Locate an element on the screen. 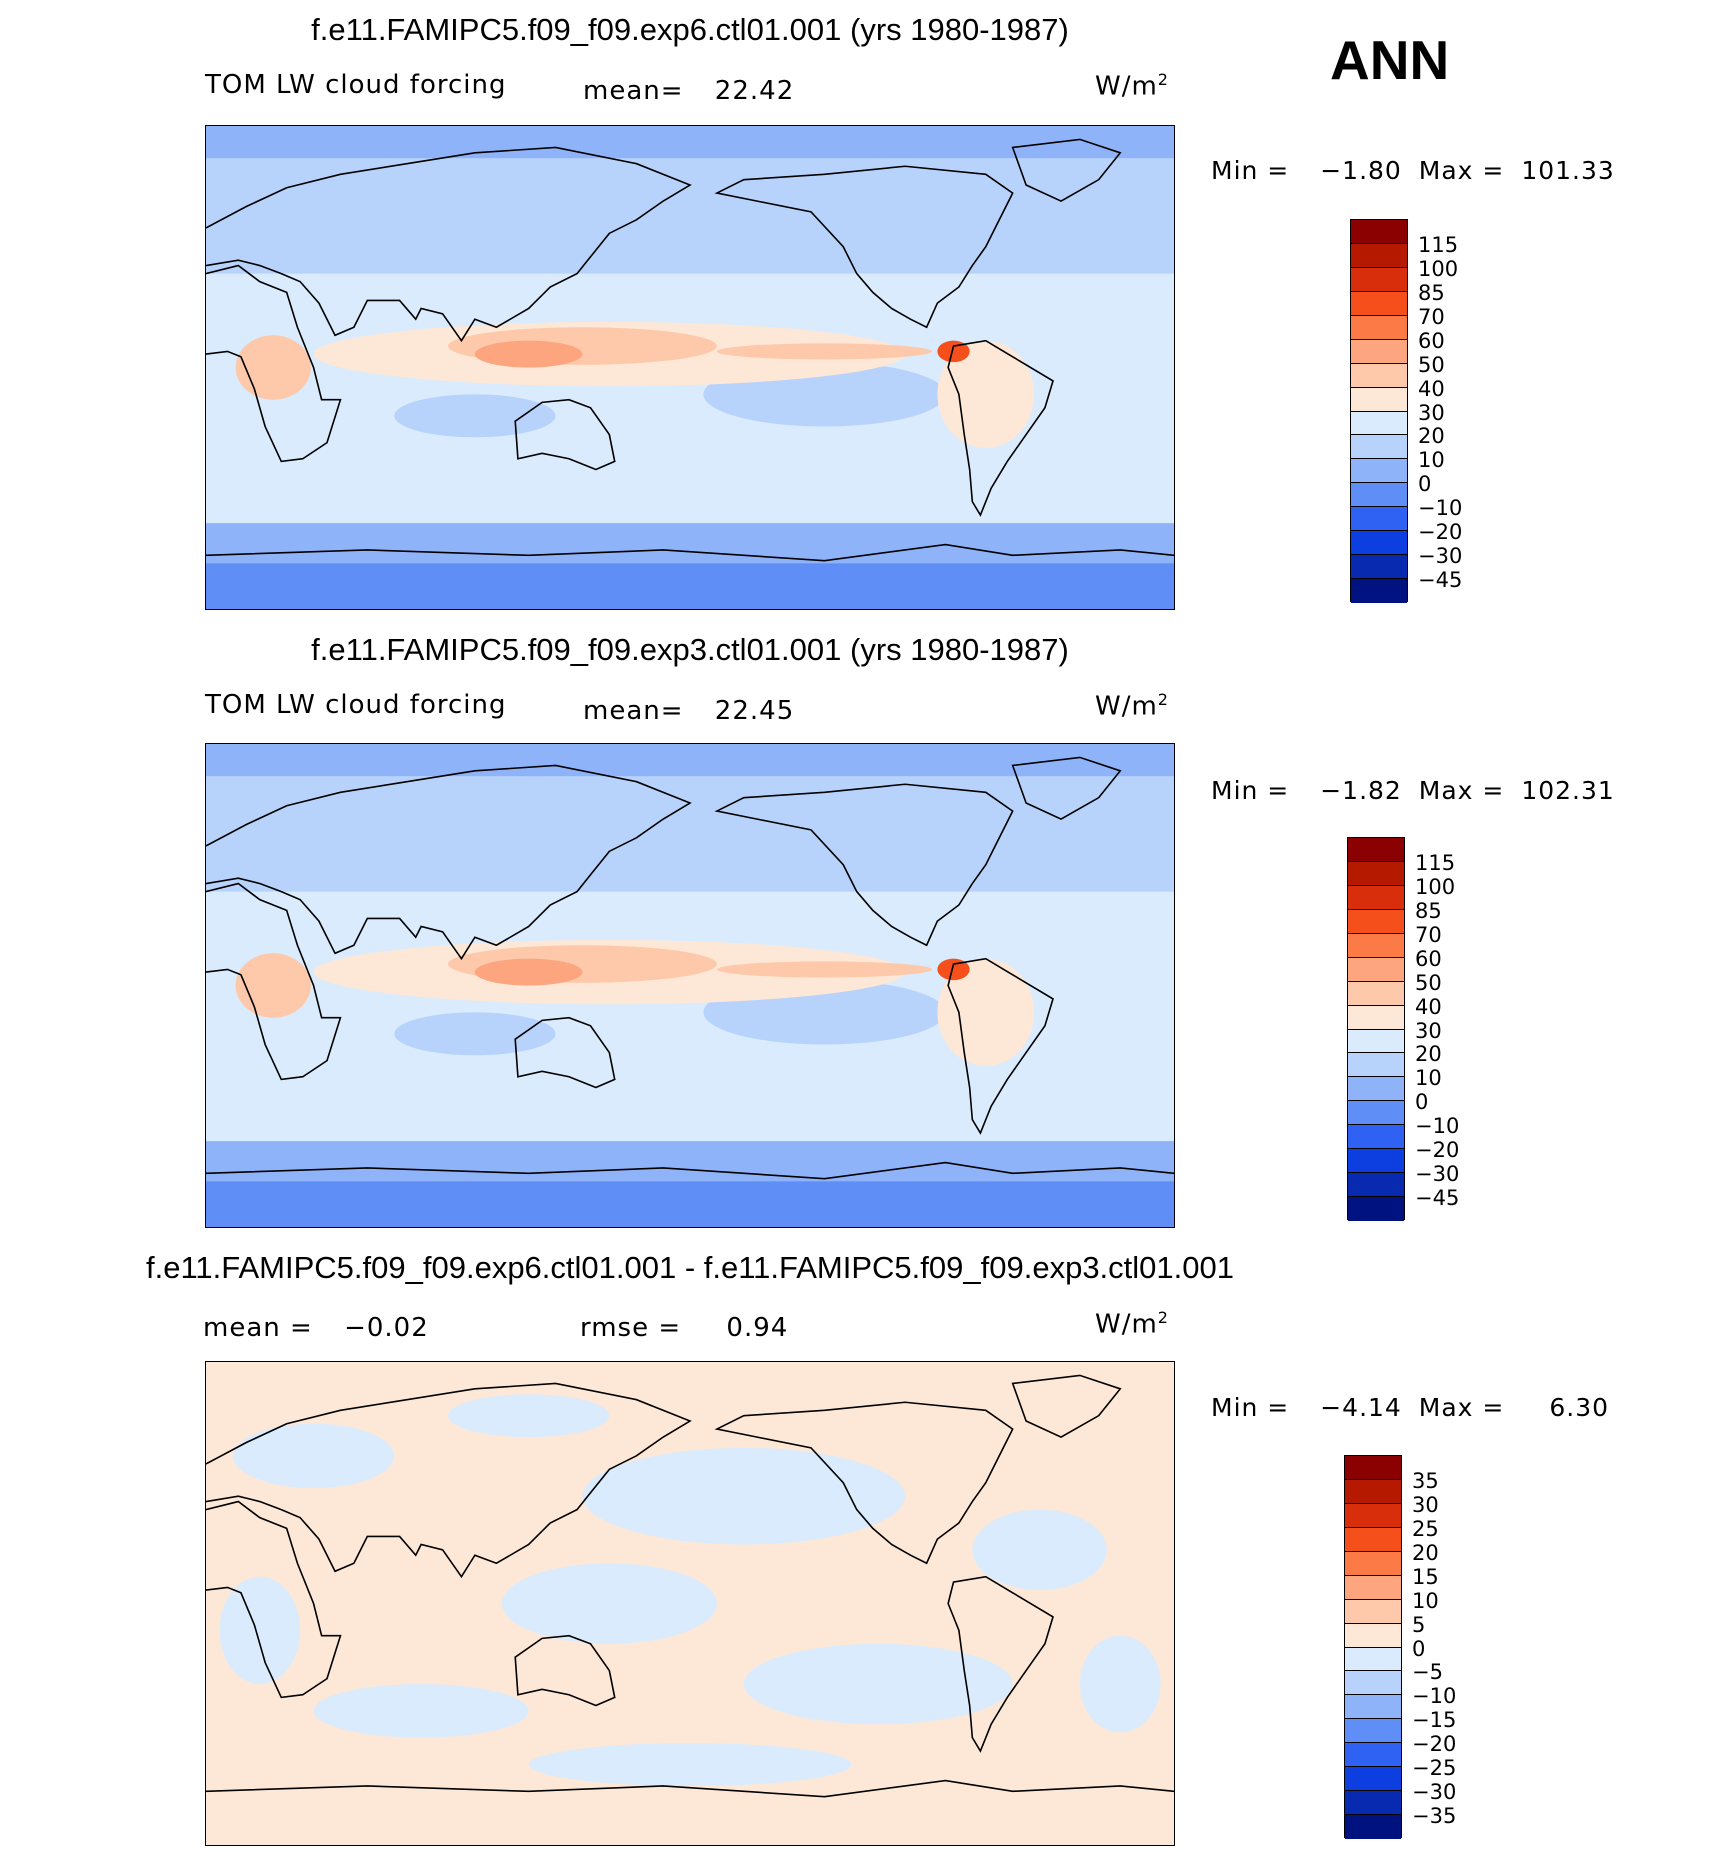 This screenshot has width=1710, height=1852. mean-value: 22.42 is located at coordinates (754, 91).